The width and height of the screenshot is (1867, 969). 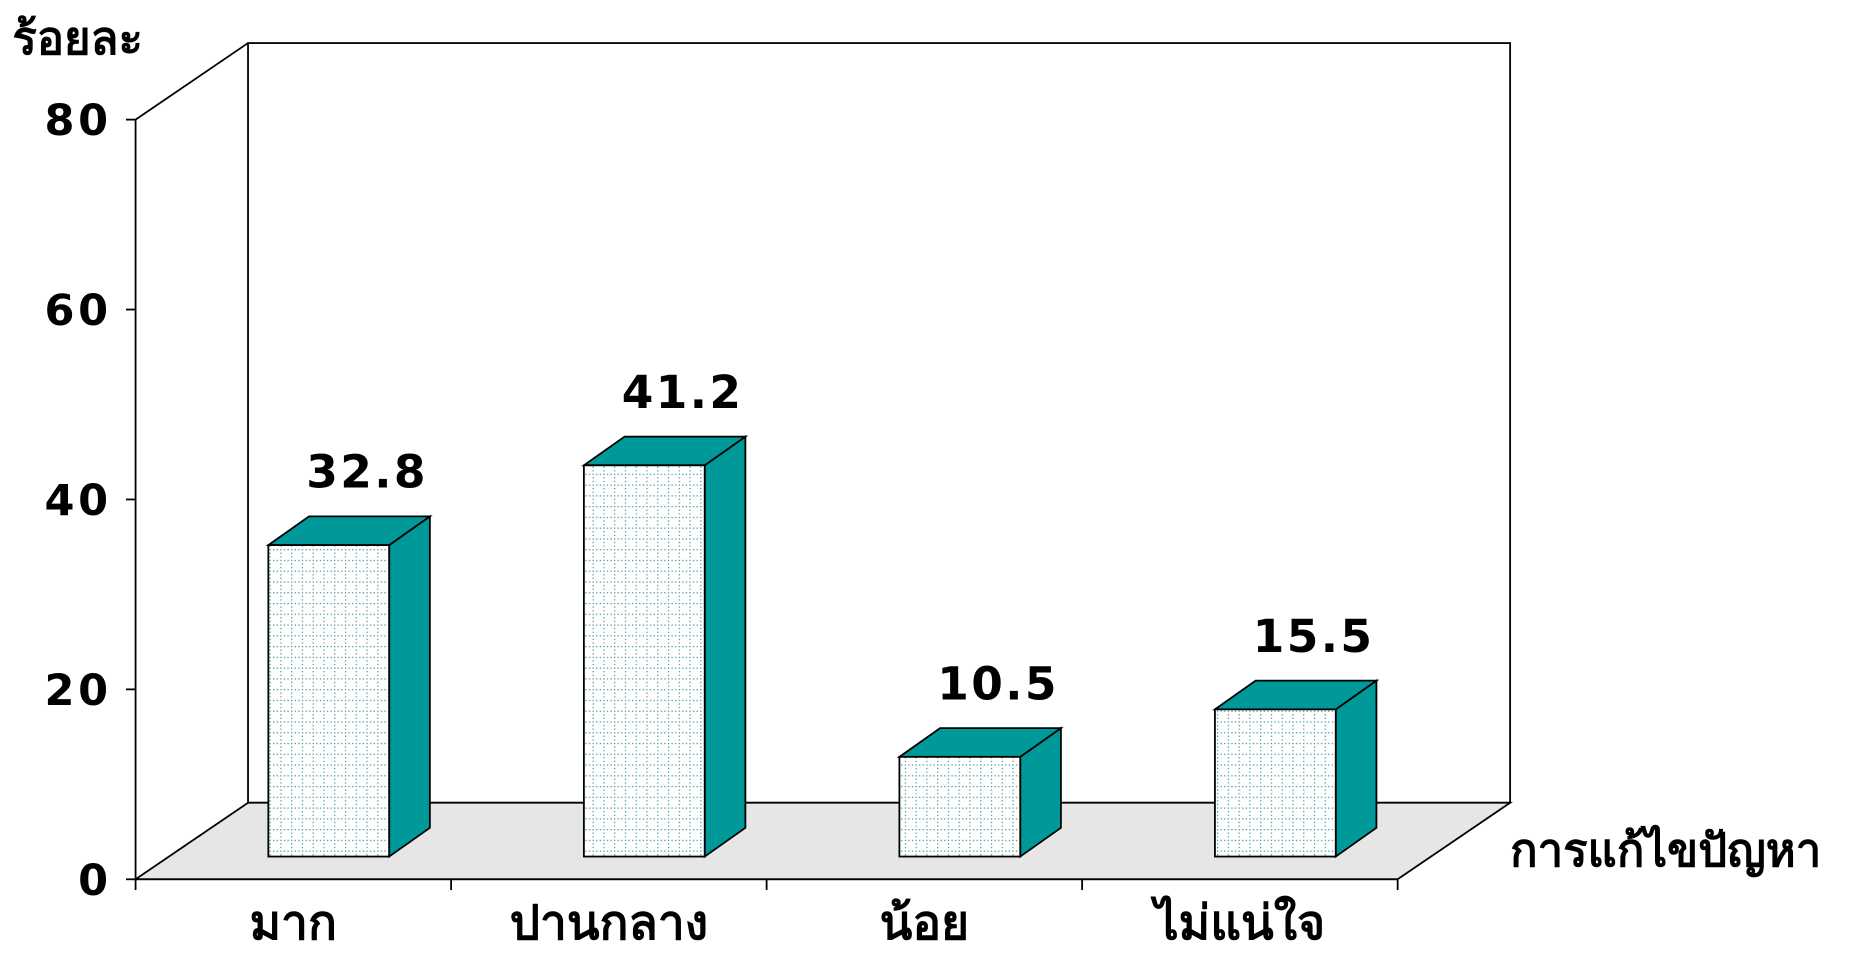 What do you see at coordinates (77, 38) in the screenshot?
I see `y-axis-label: ร้อยละ` at bounding box center [77, 38].